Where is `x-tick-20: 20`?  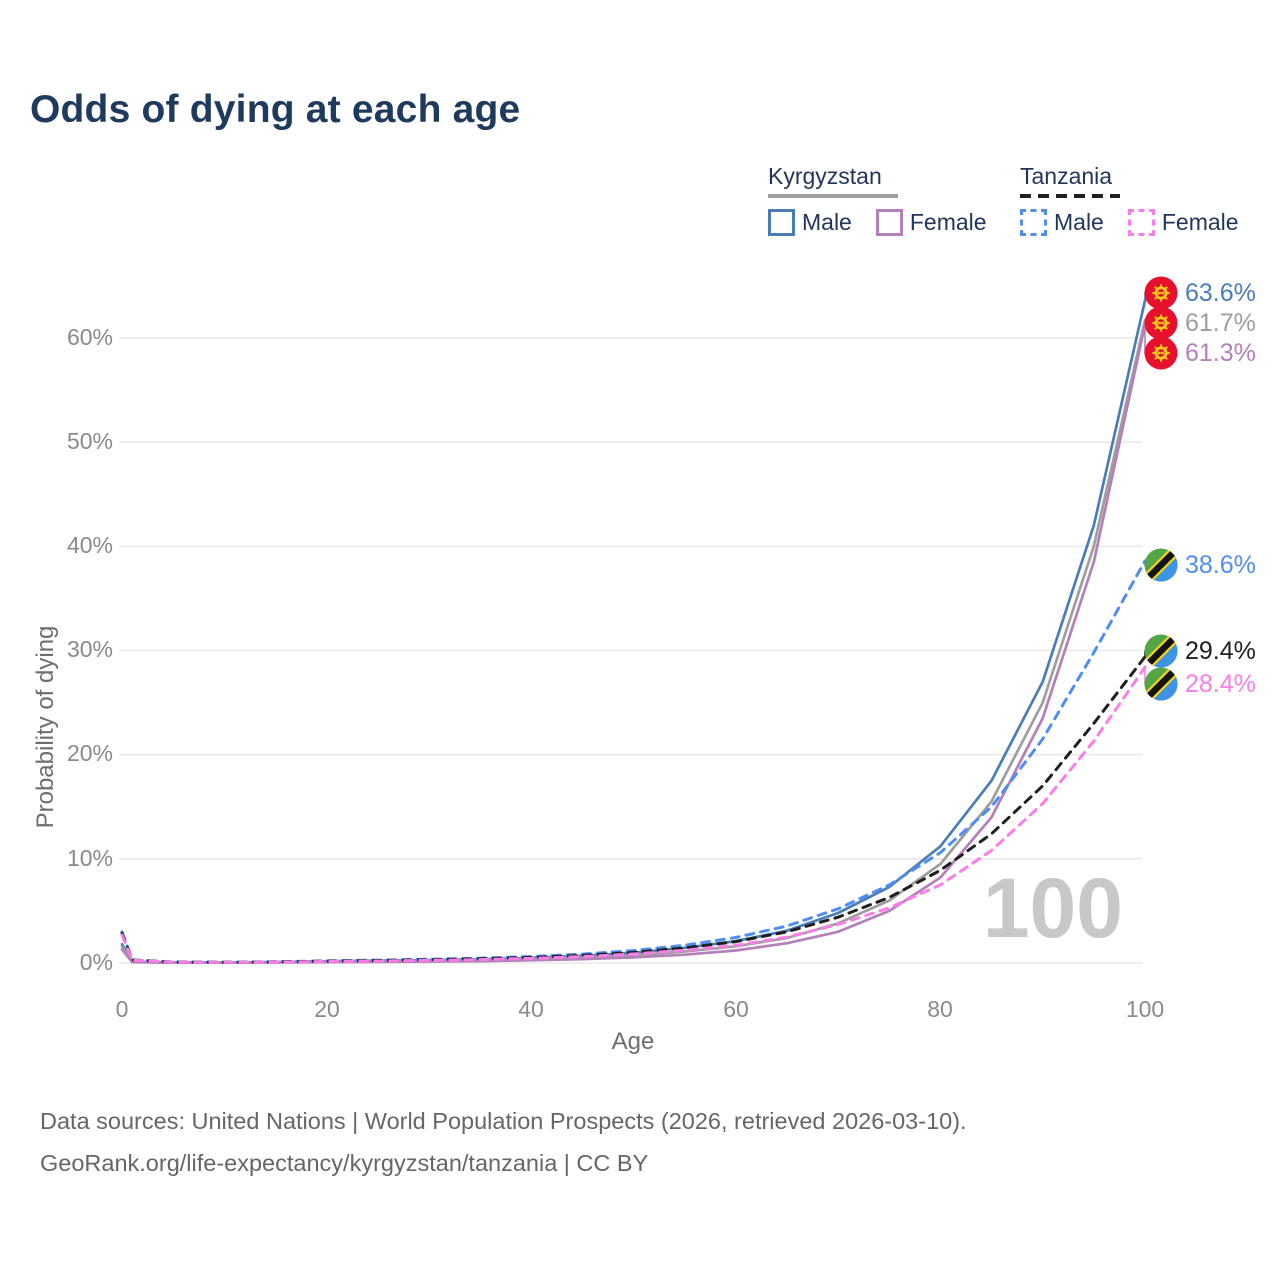
x-tick-20: 20 is located at coordinates (327, 1009).